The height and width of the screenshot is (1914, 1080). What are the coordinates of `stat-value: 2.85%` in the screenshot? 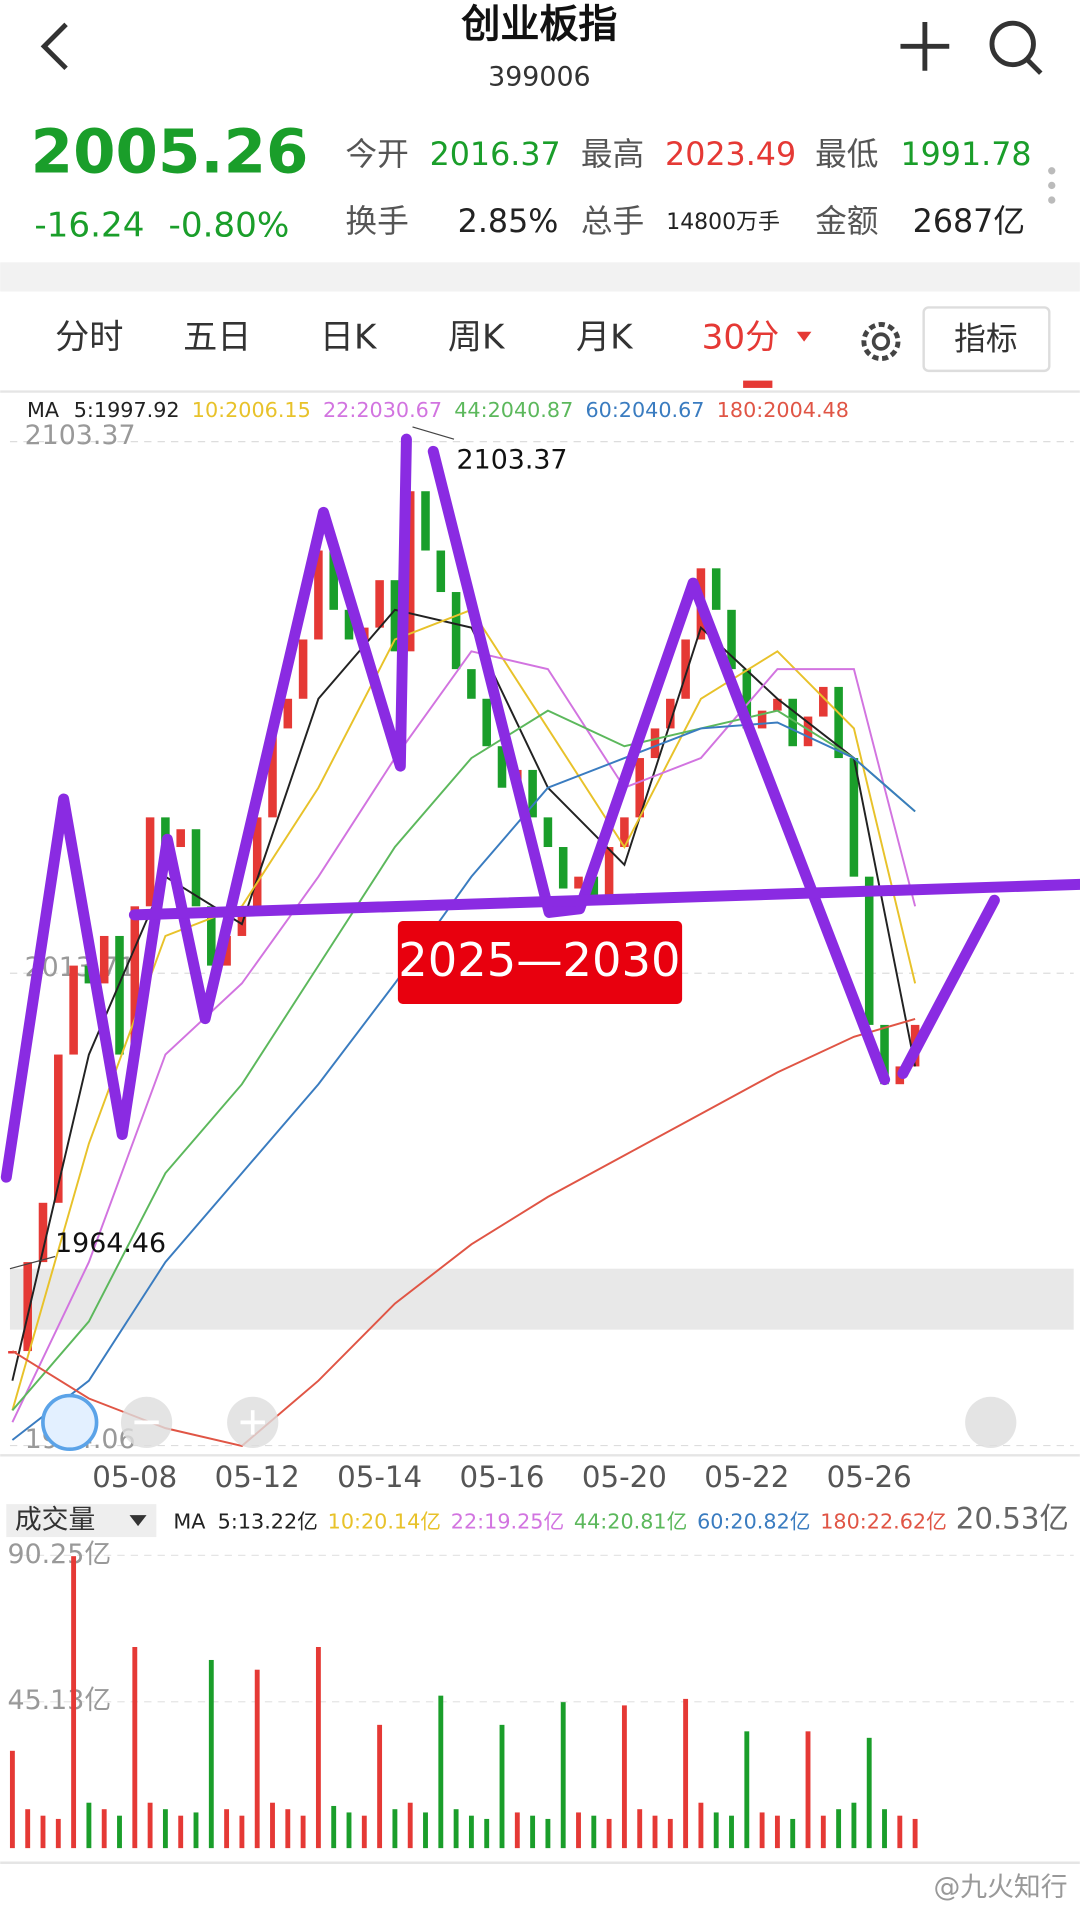 It's located at (508, 222).